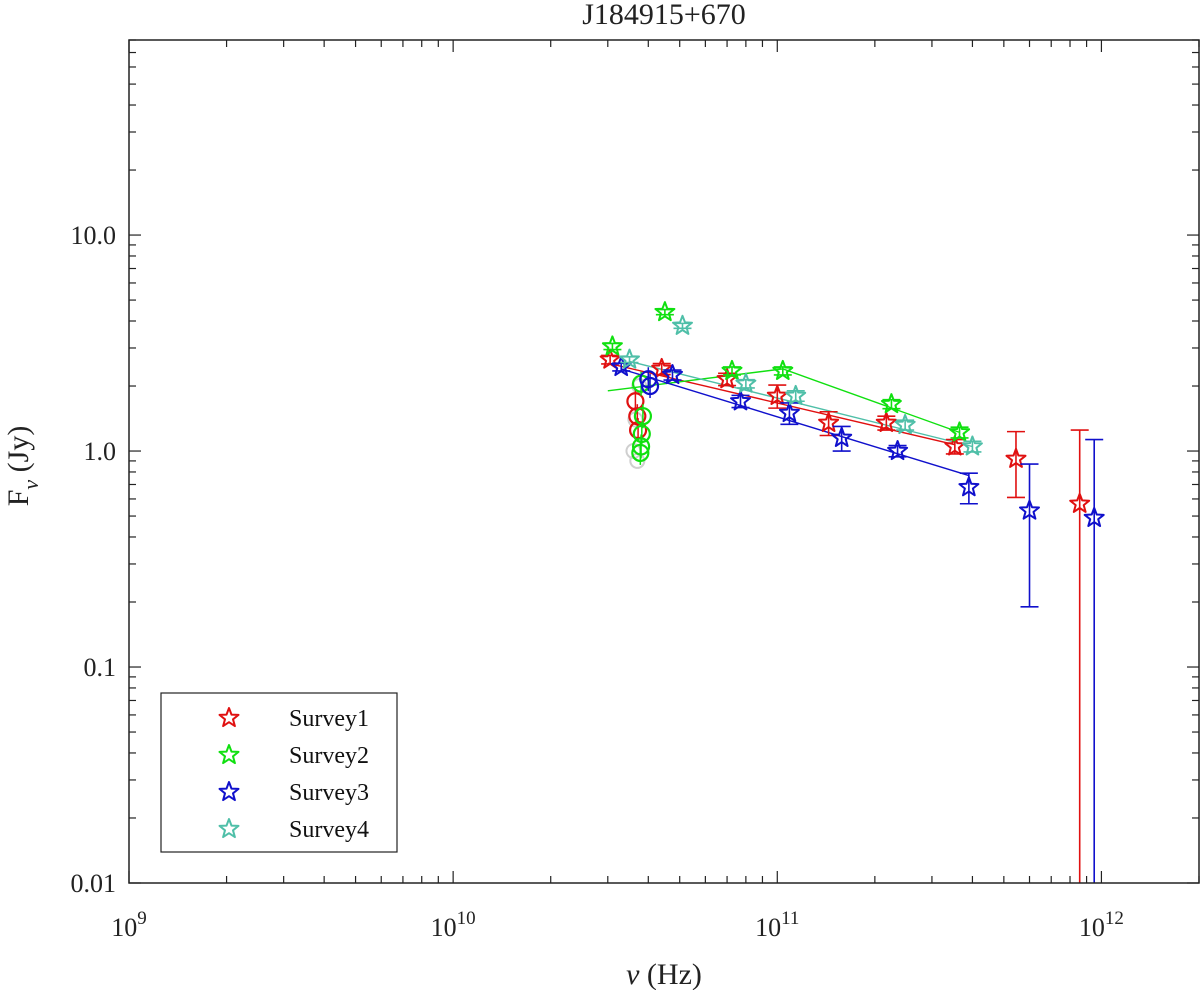 This screenshot has width=1200, height=990. I want to click on series-survey4, so click(801, 385).